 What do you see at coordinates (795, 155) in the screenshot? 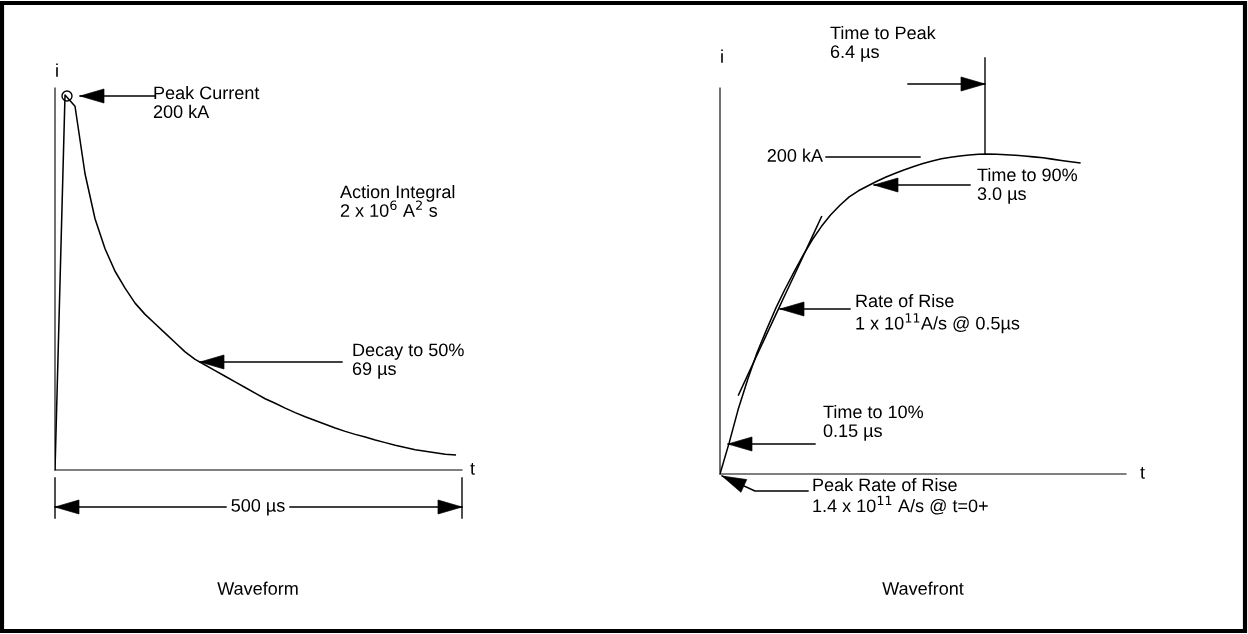
I see `annotation: 200 kA` at bounding box center [795, 155].